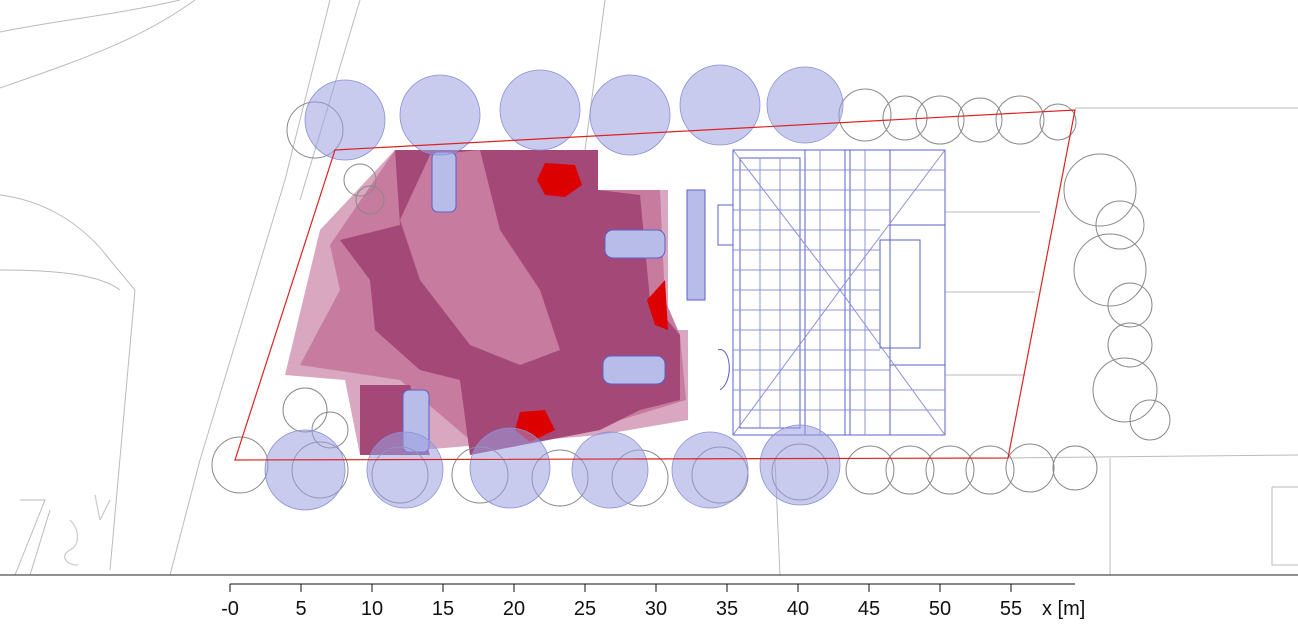  I want to click on scale-bar: -0 5 10 15 20 25 30 35 40 45 50 55 x [m], so click(653, 601).